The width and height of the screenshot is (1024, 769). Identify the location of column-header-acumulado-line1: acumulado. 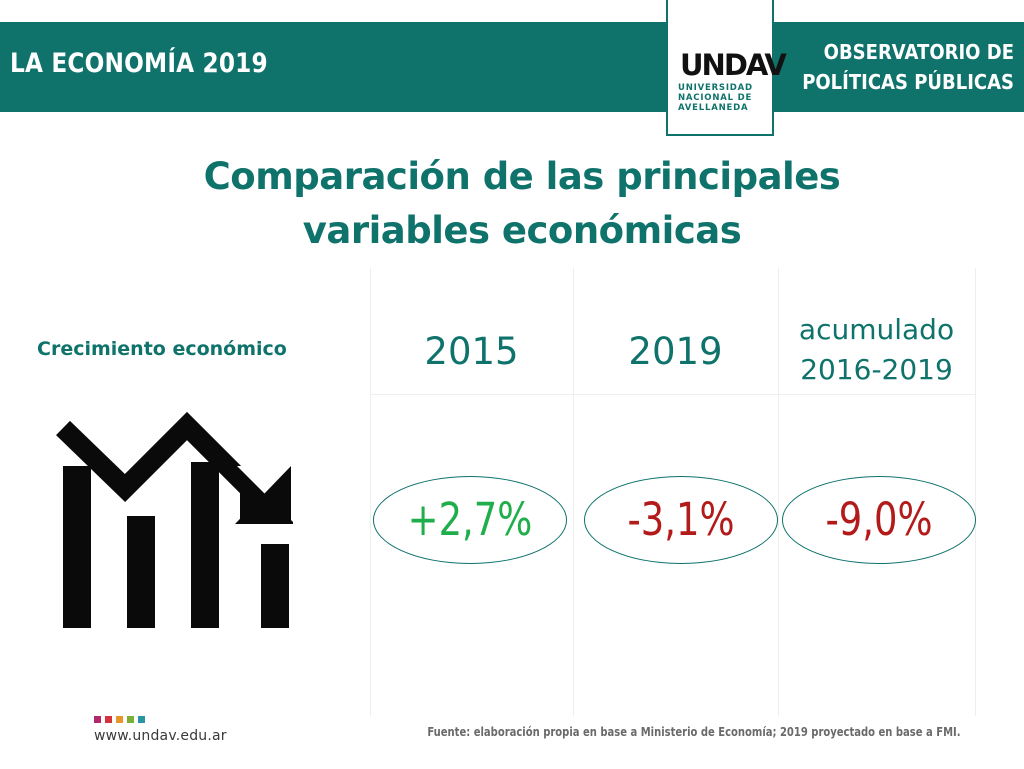
(876, 329).